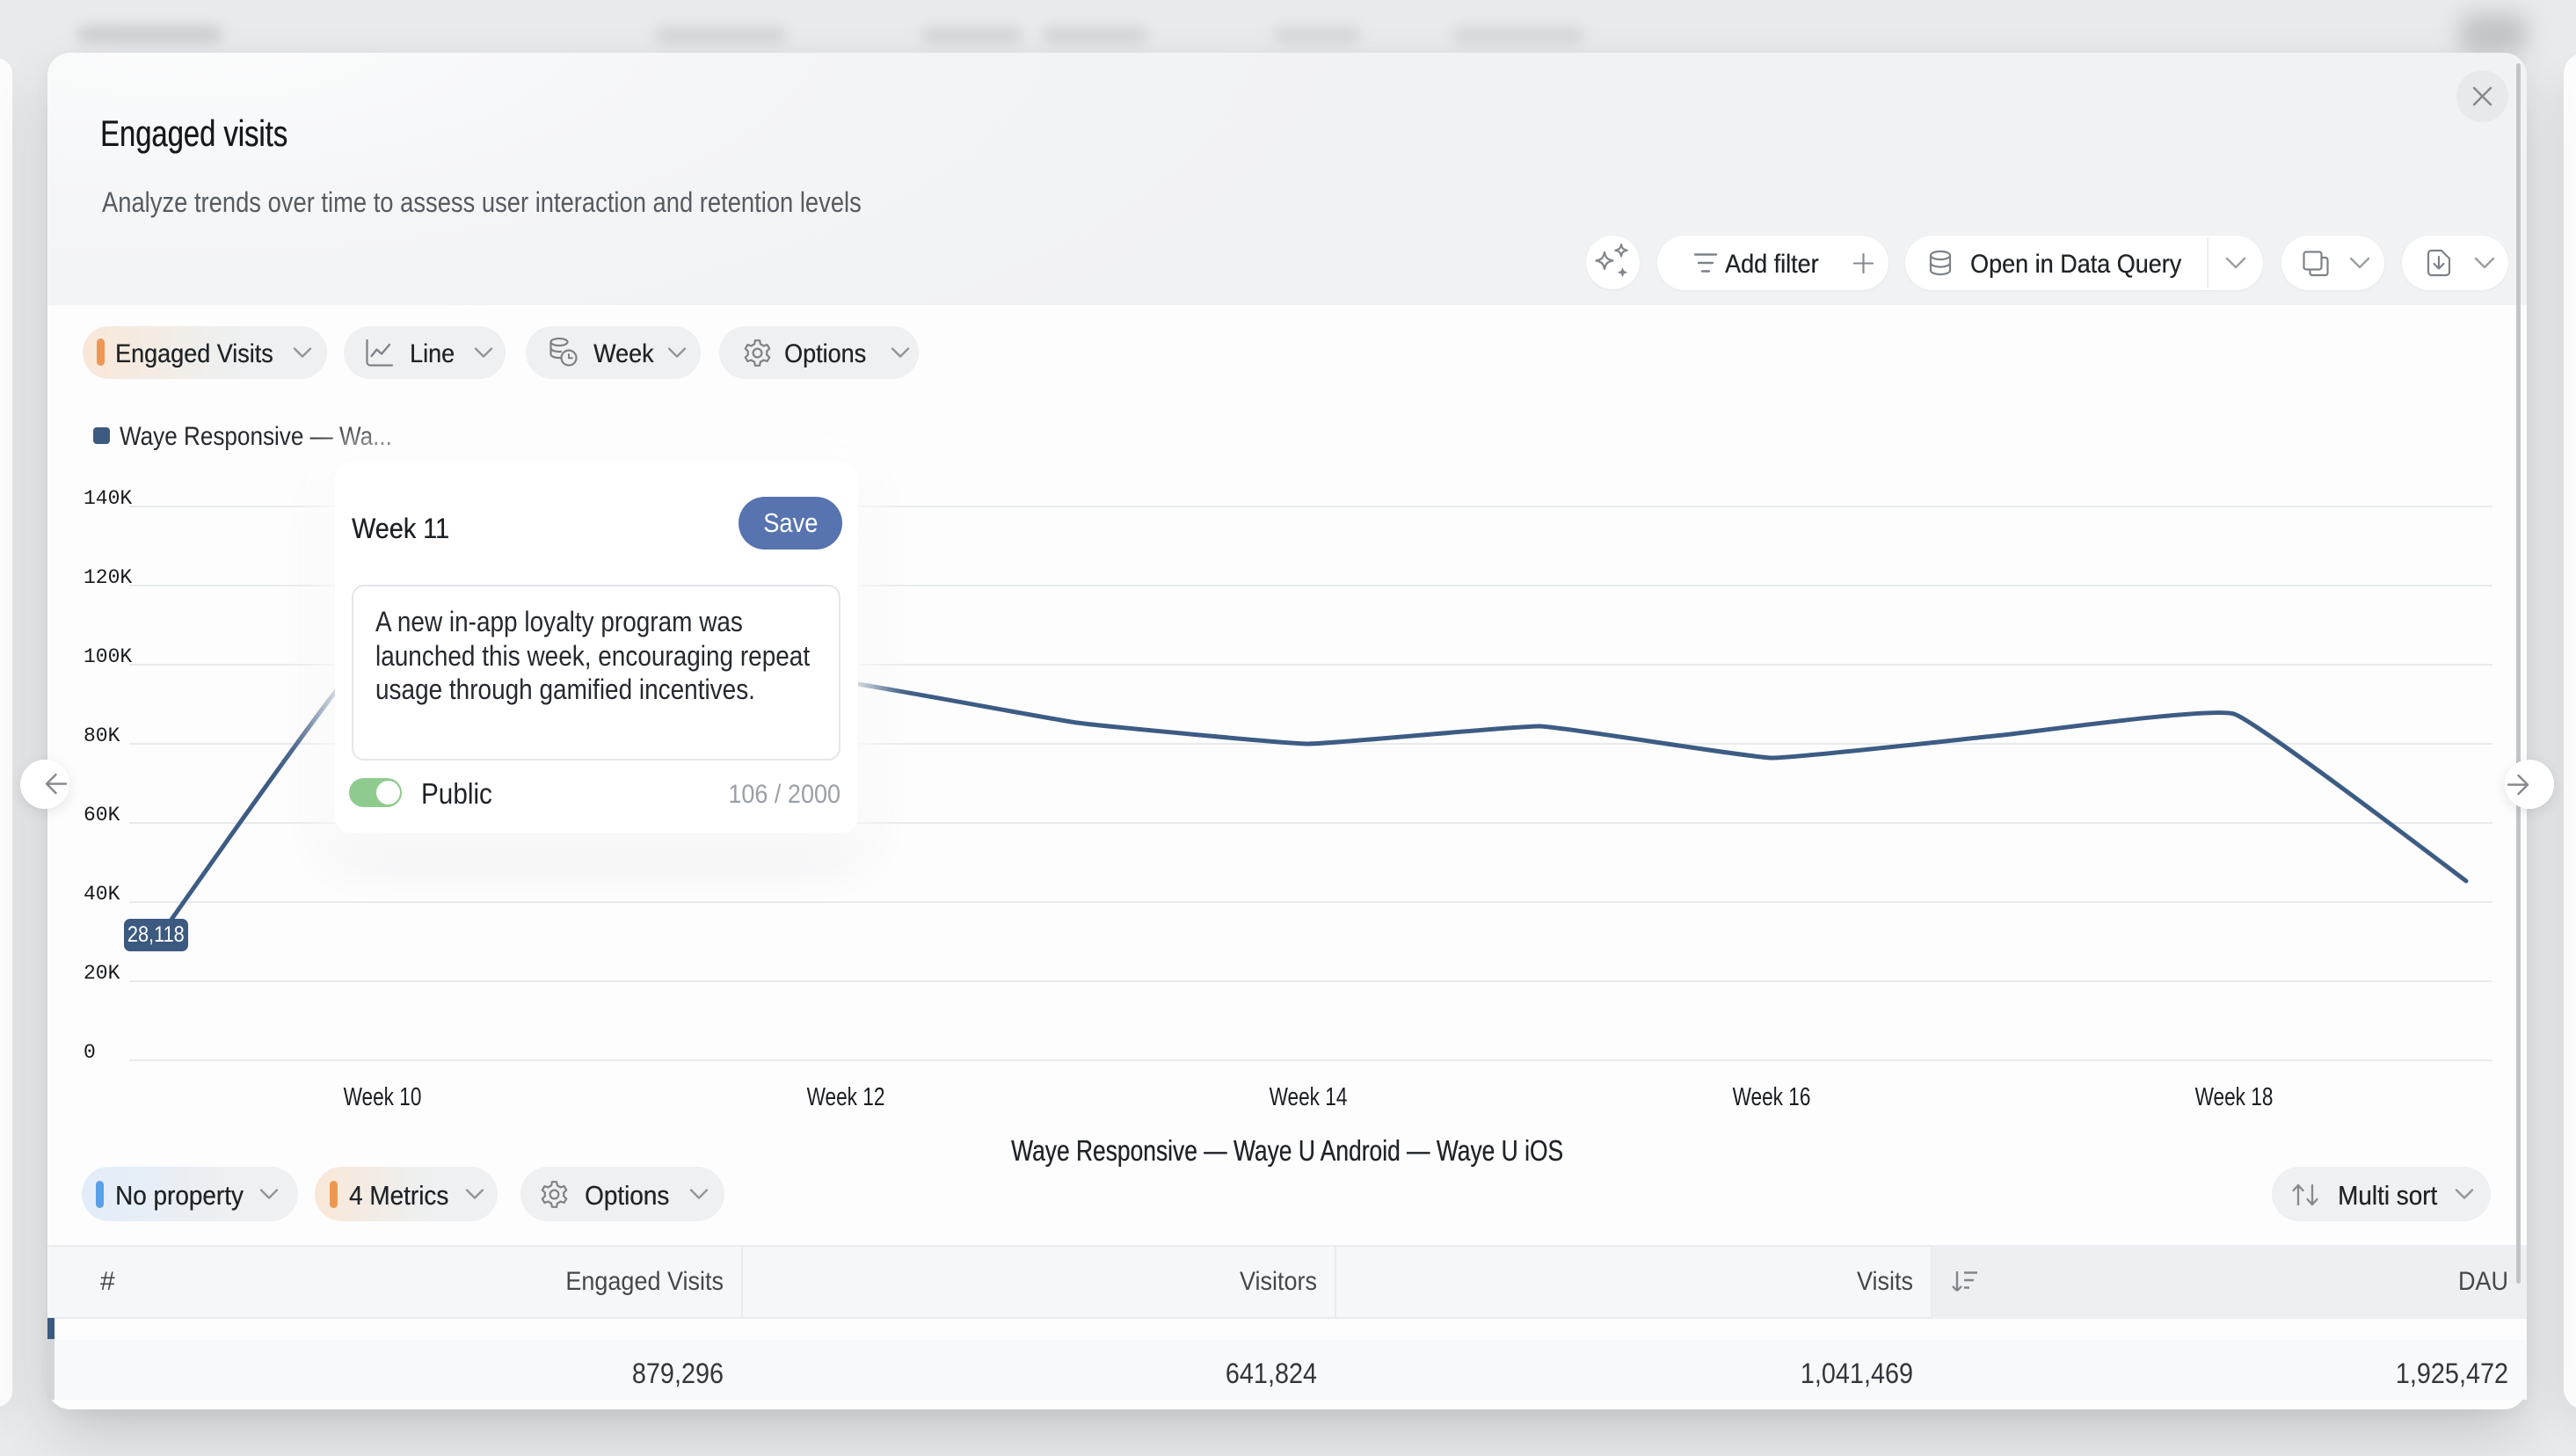  What do you see at coordinates (102, 894) in the screenshot?
I see `svg-text: 40K` at bounding box center [102, 894].